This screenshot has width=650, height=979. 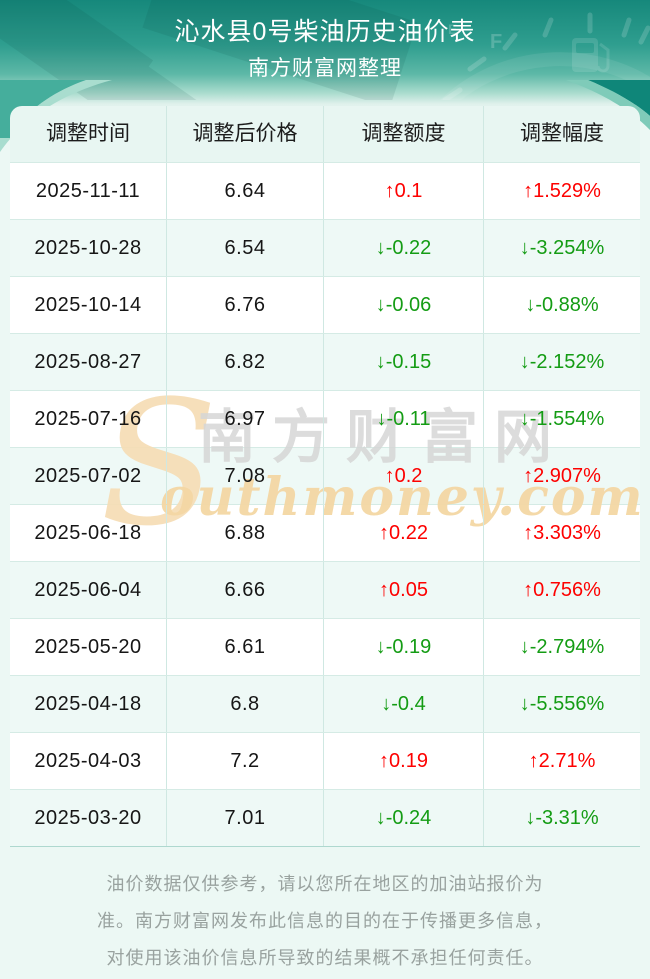 I want to click on column-header-price: 调整后价格, so click(x=245, y=134).